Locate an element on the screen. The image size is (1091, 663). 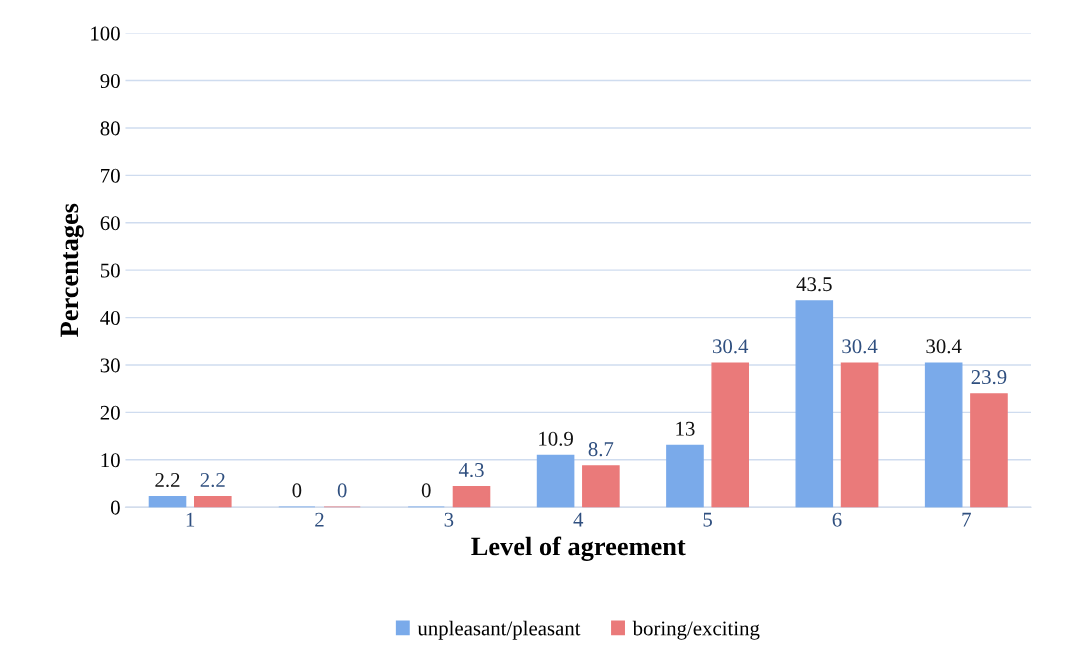
y-tick-label: 10 is located at coordinates (110, 460).